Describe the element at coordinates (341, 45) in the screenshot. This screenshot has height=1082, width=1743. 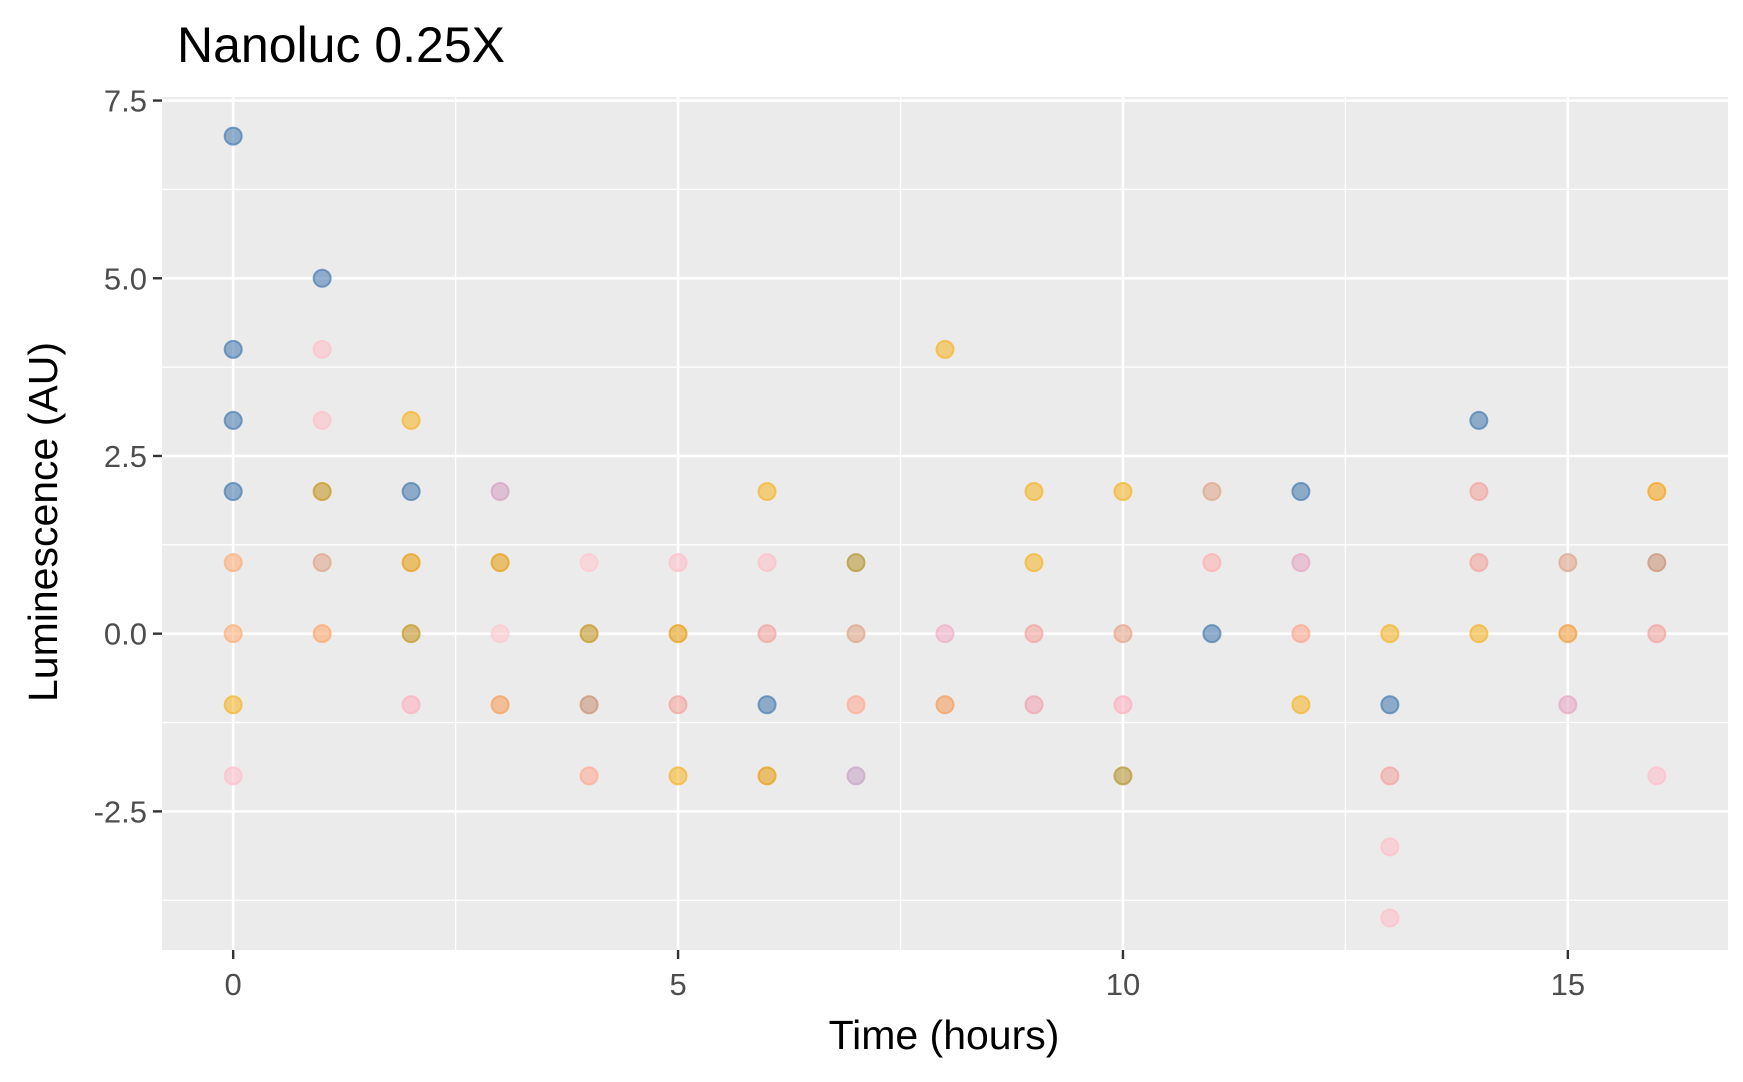
I see `chart-title: Nanoluc 0.25X` at that location.